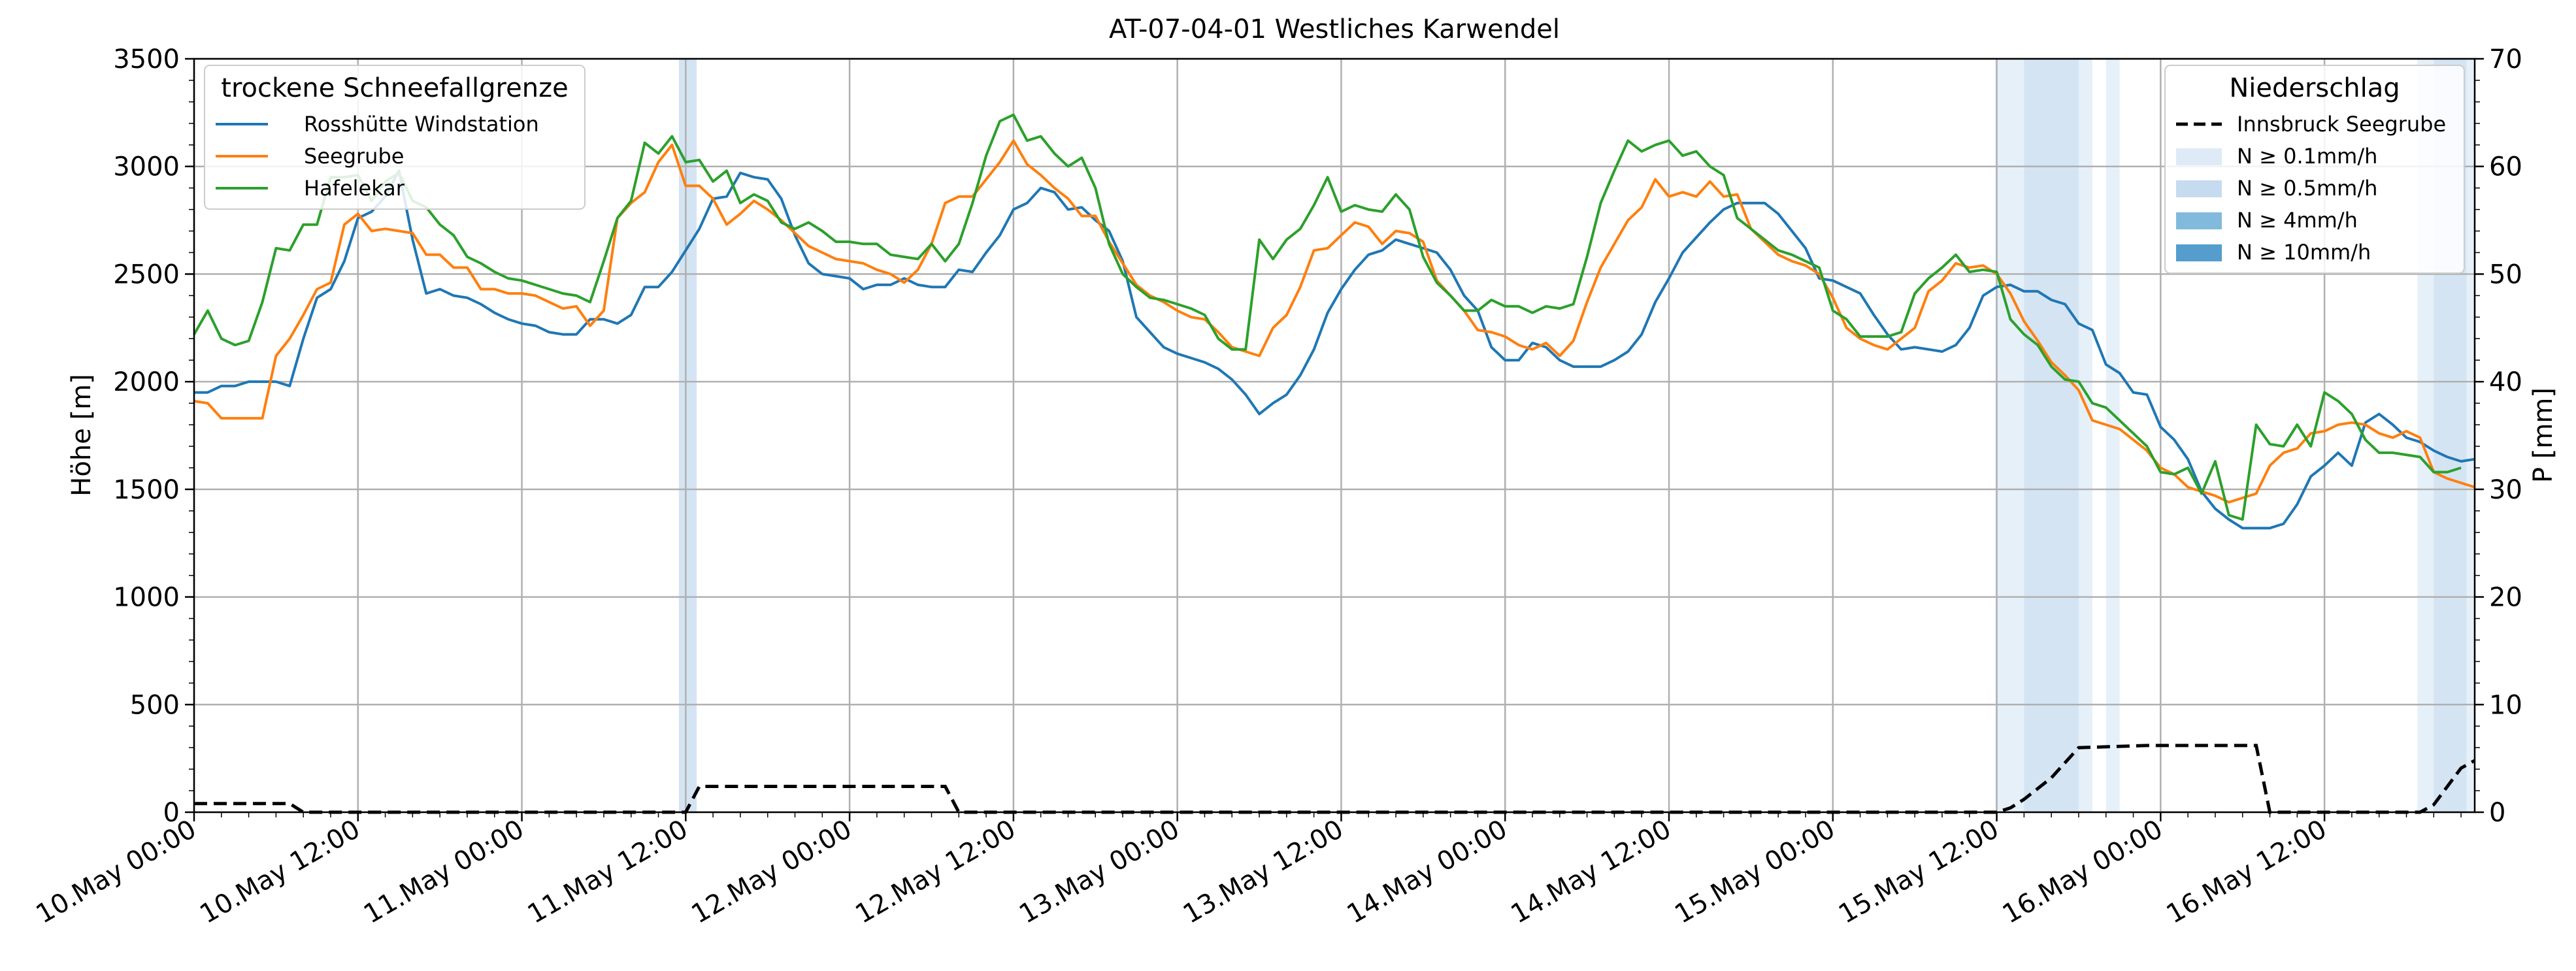  Describe the element at coordinates (2543, 435) in the screenshot. I see `y-axis-right-label: P [mm]` at that location.